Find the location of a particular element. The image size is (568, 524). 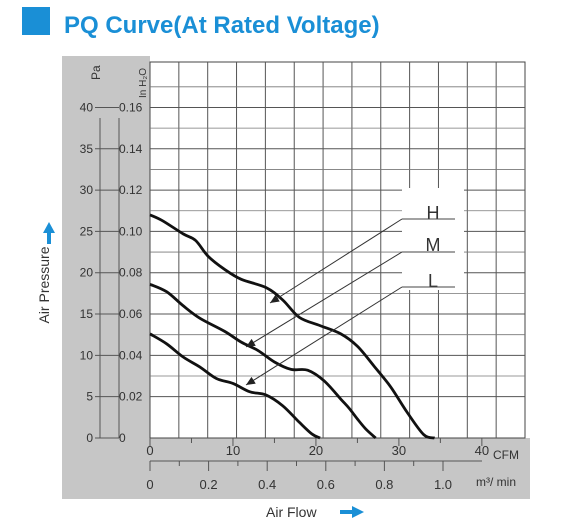

pa-tick-label: 0 is located at coordinates (89, 438).